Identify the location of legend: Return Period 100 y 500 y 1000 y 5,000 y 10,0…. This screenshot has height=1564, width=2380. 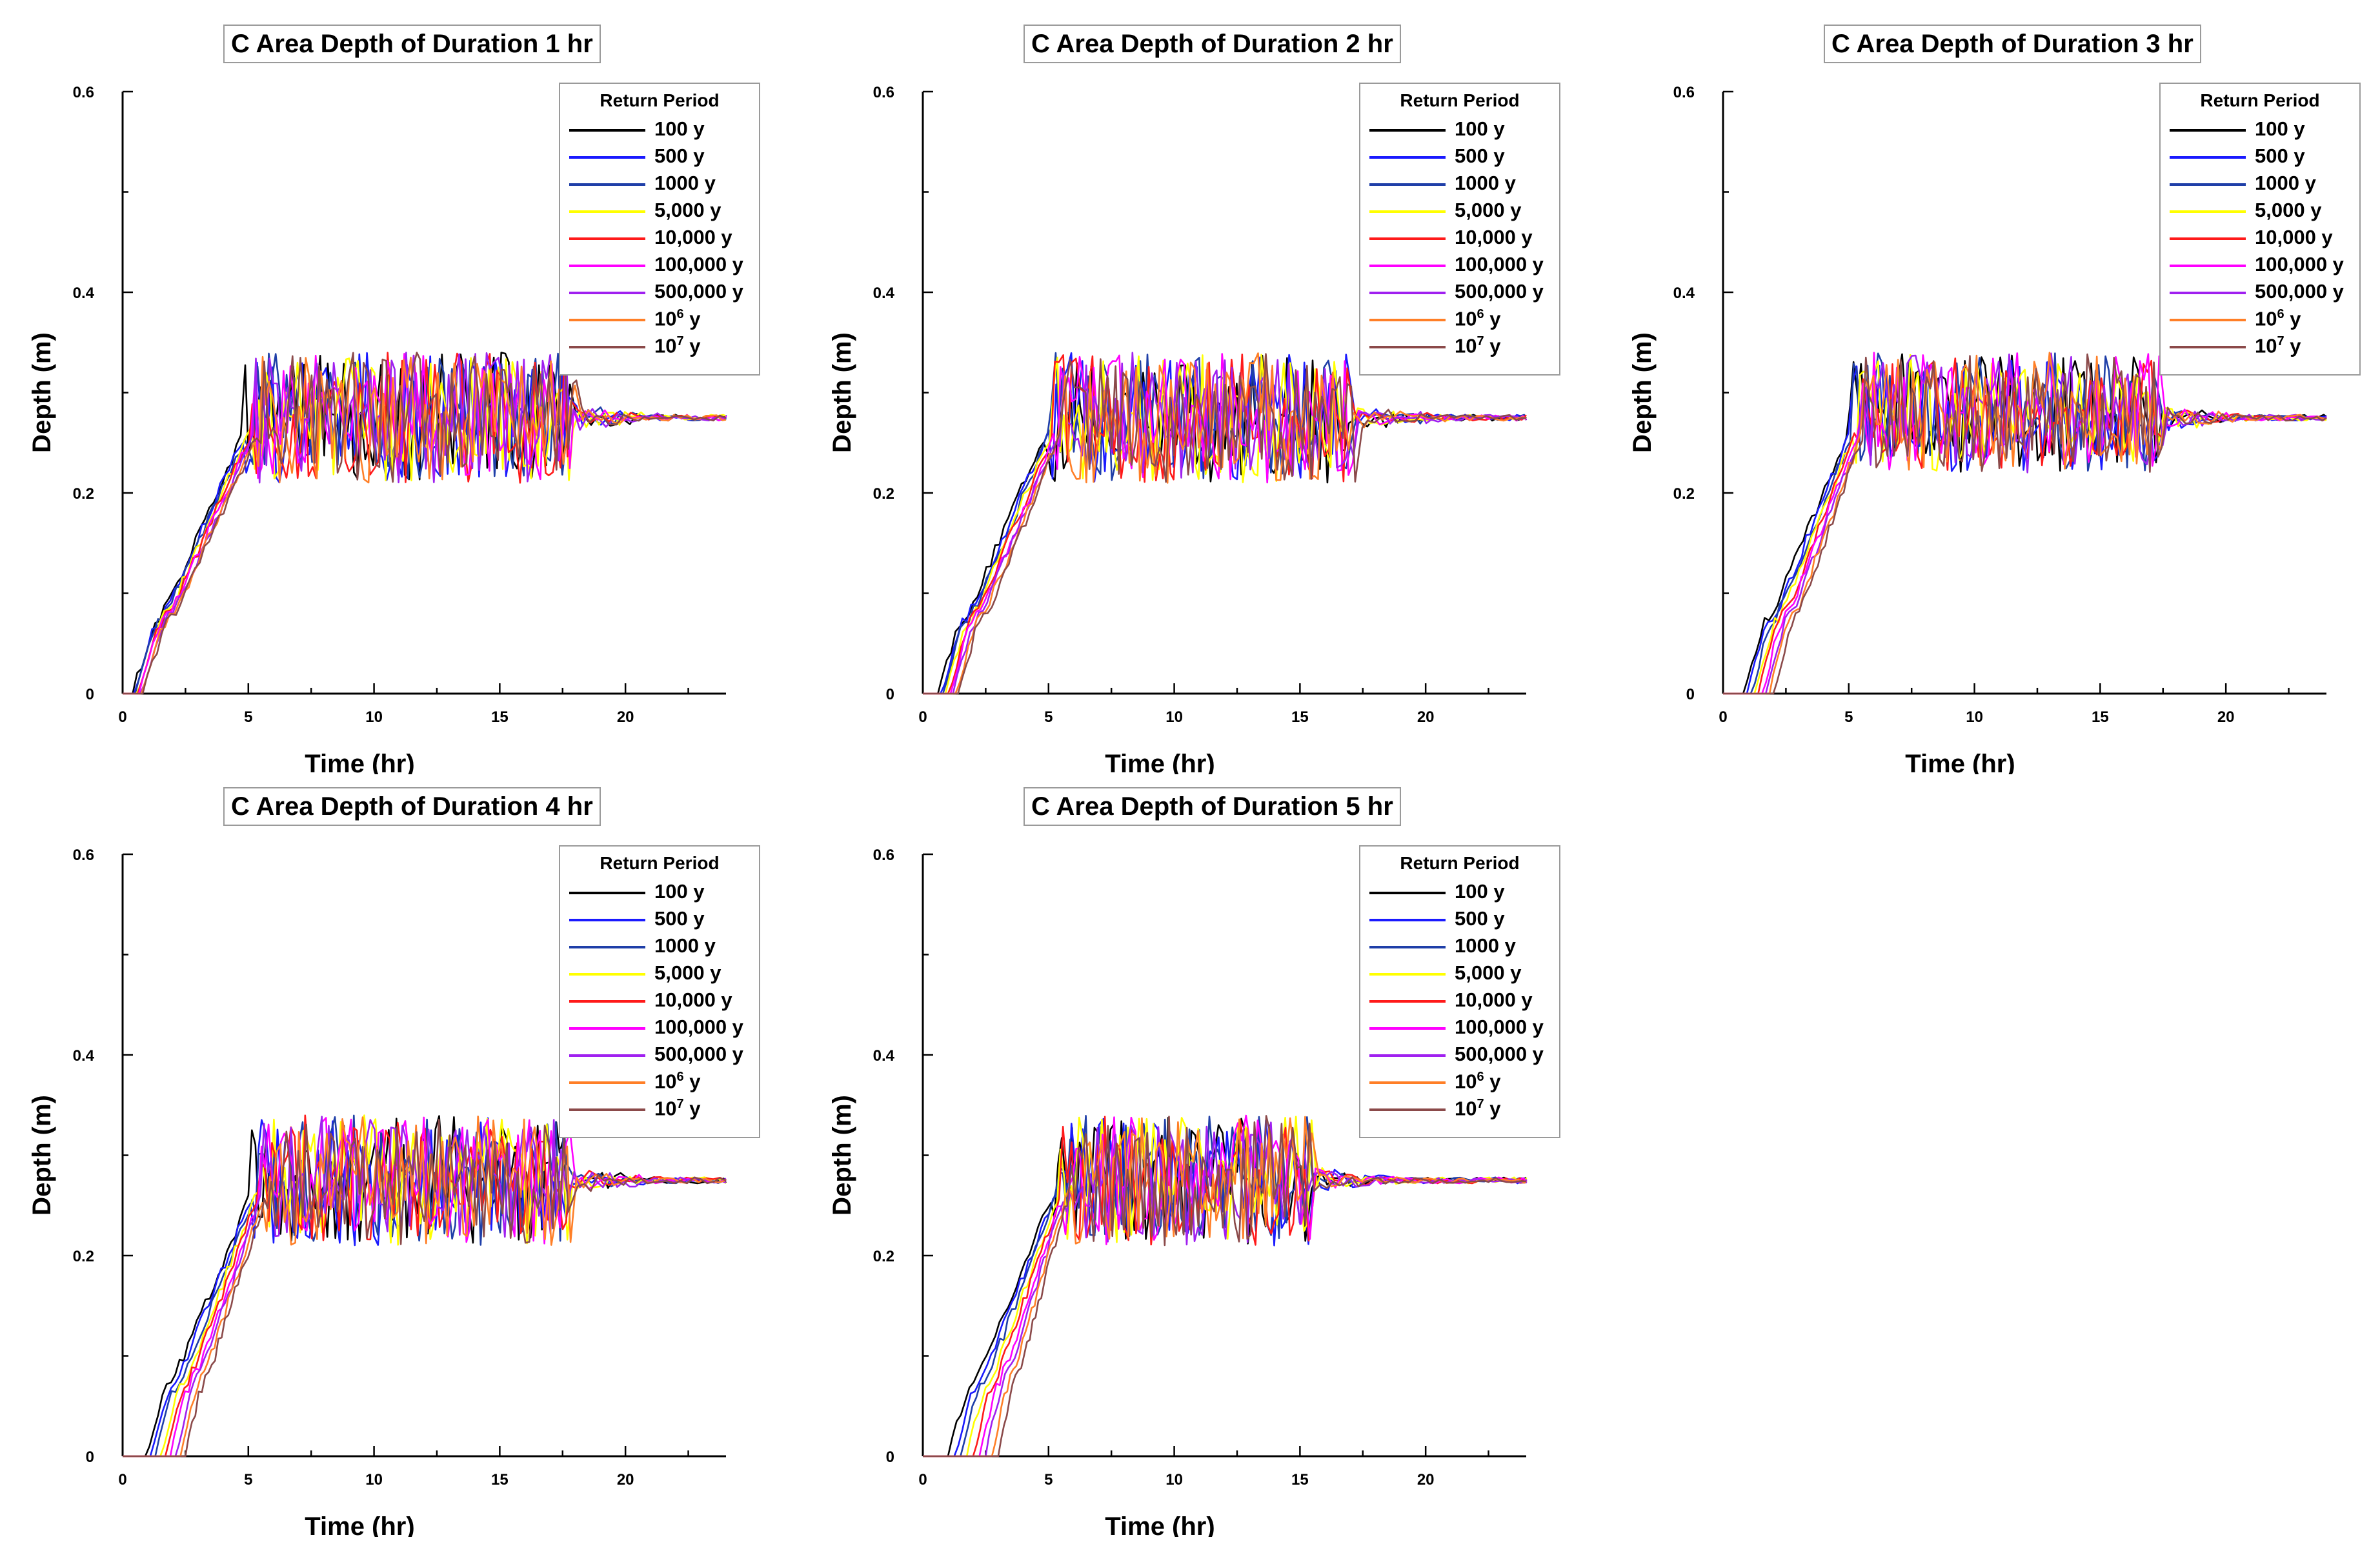
(1459, 991).